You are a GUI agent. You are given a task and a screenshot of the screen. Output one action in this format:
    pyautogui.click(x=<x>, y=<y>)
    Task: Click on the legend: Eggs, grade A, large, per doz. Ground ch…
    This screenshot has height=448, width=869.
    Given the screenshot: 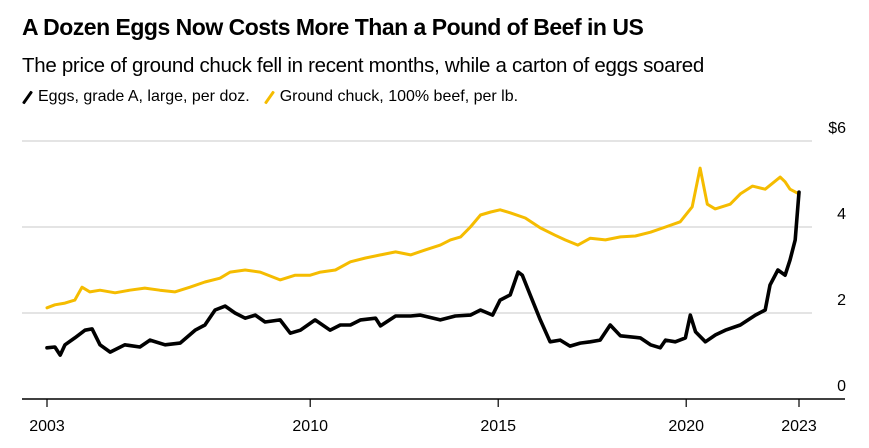 What is the action you would take?
    pyautogui.click(x=276, y=97)
    